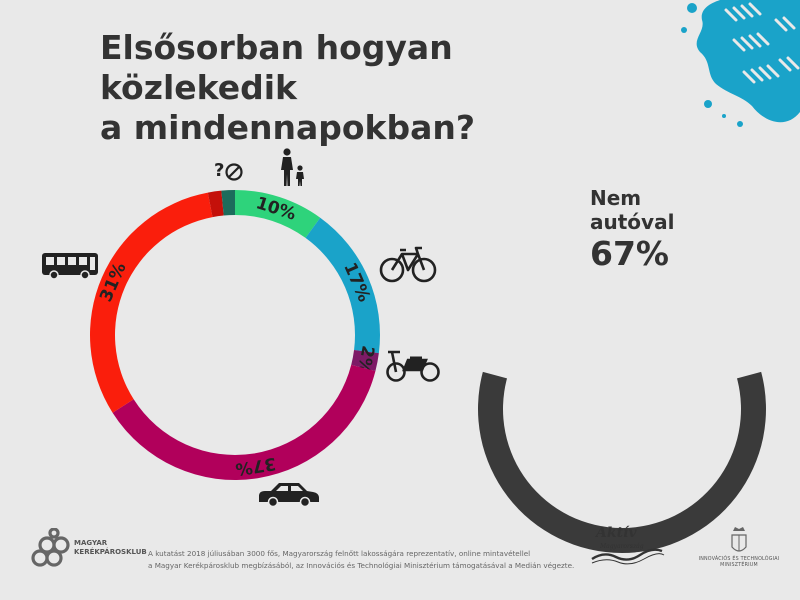  Describe the element at coordinates (739, 539) in the screenshot. I see `coat-of-arms-icon` at that location.